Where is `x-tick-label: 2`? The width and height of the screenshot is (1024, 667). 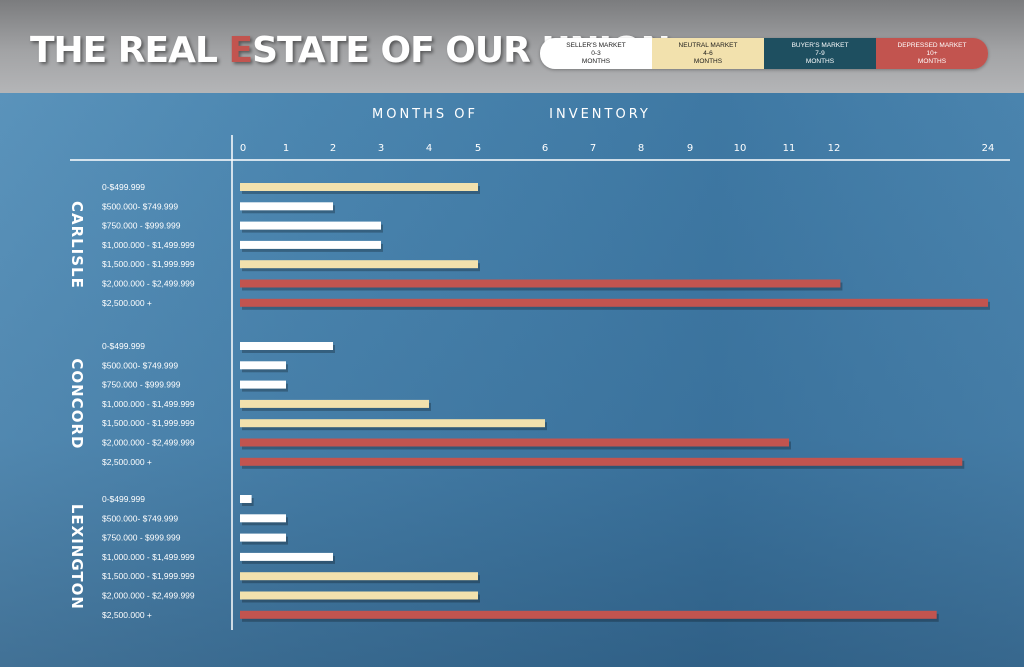 x-tick-label: 2 is located at coordinates (333, 148).